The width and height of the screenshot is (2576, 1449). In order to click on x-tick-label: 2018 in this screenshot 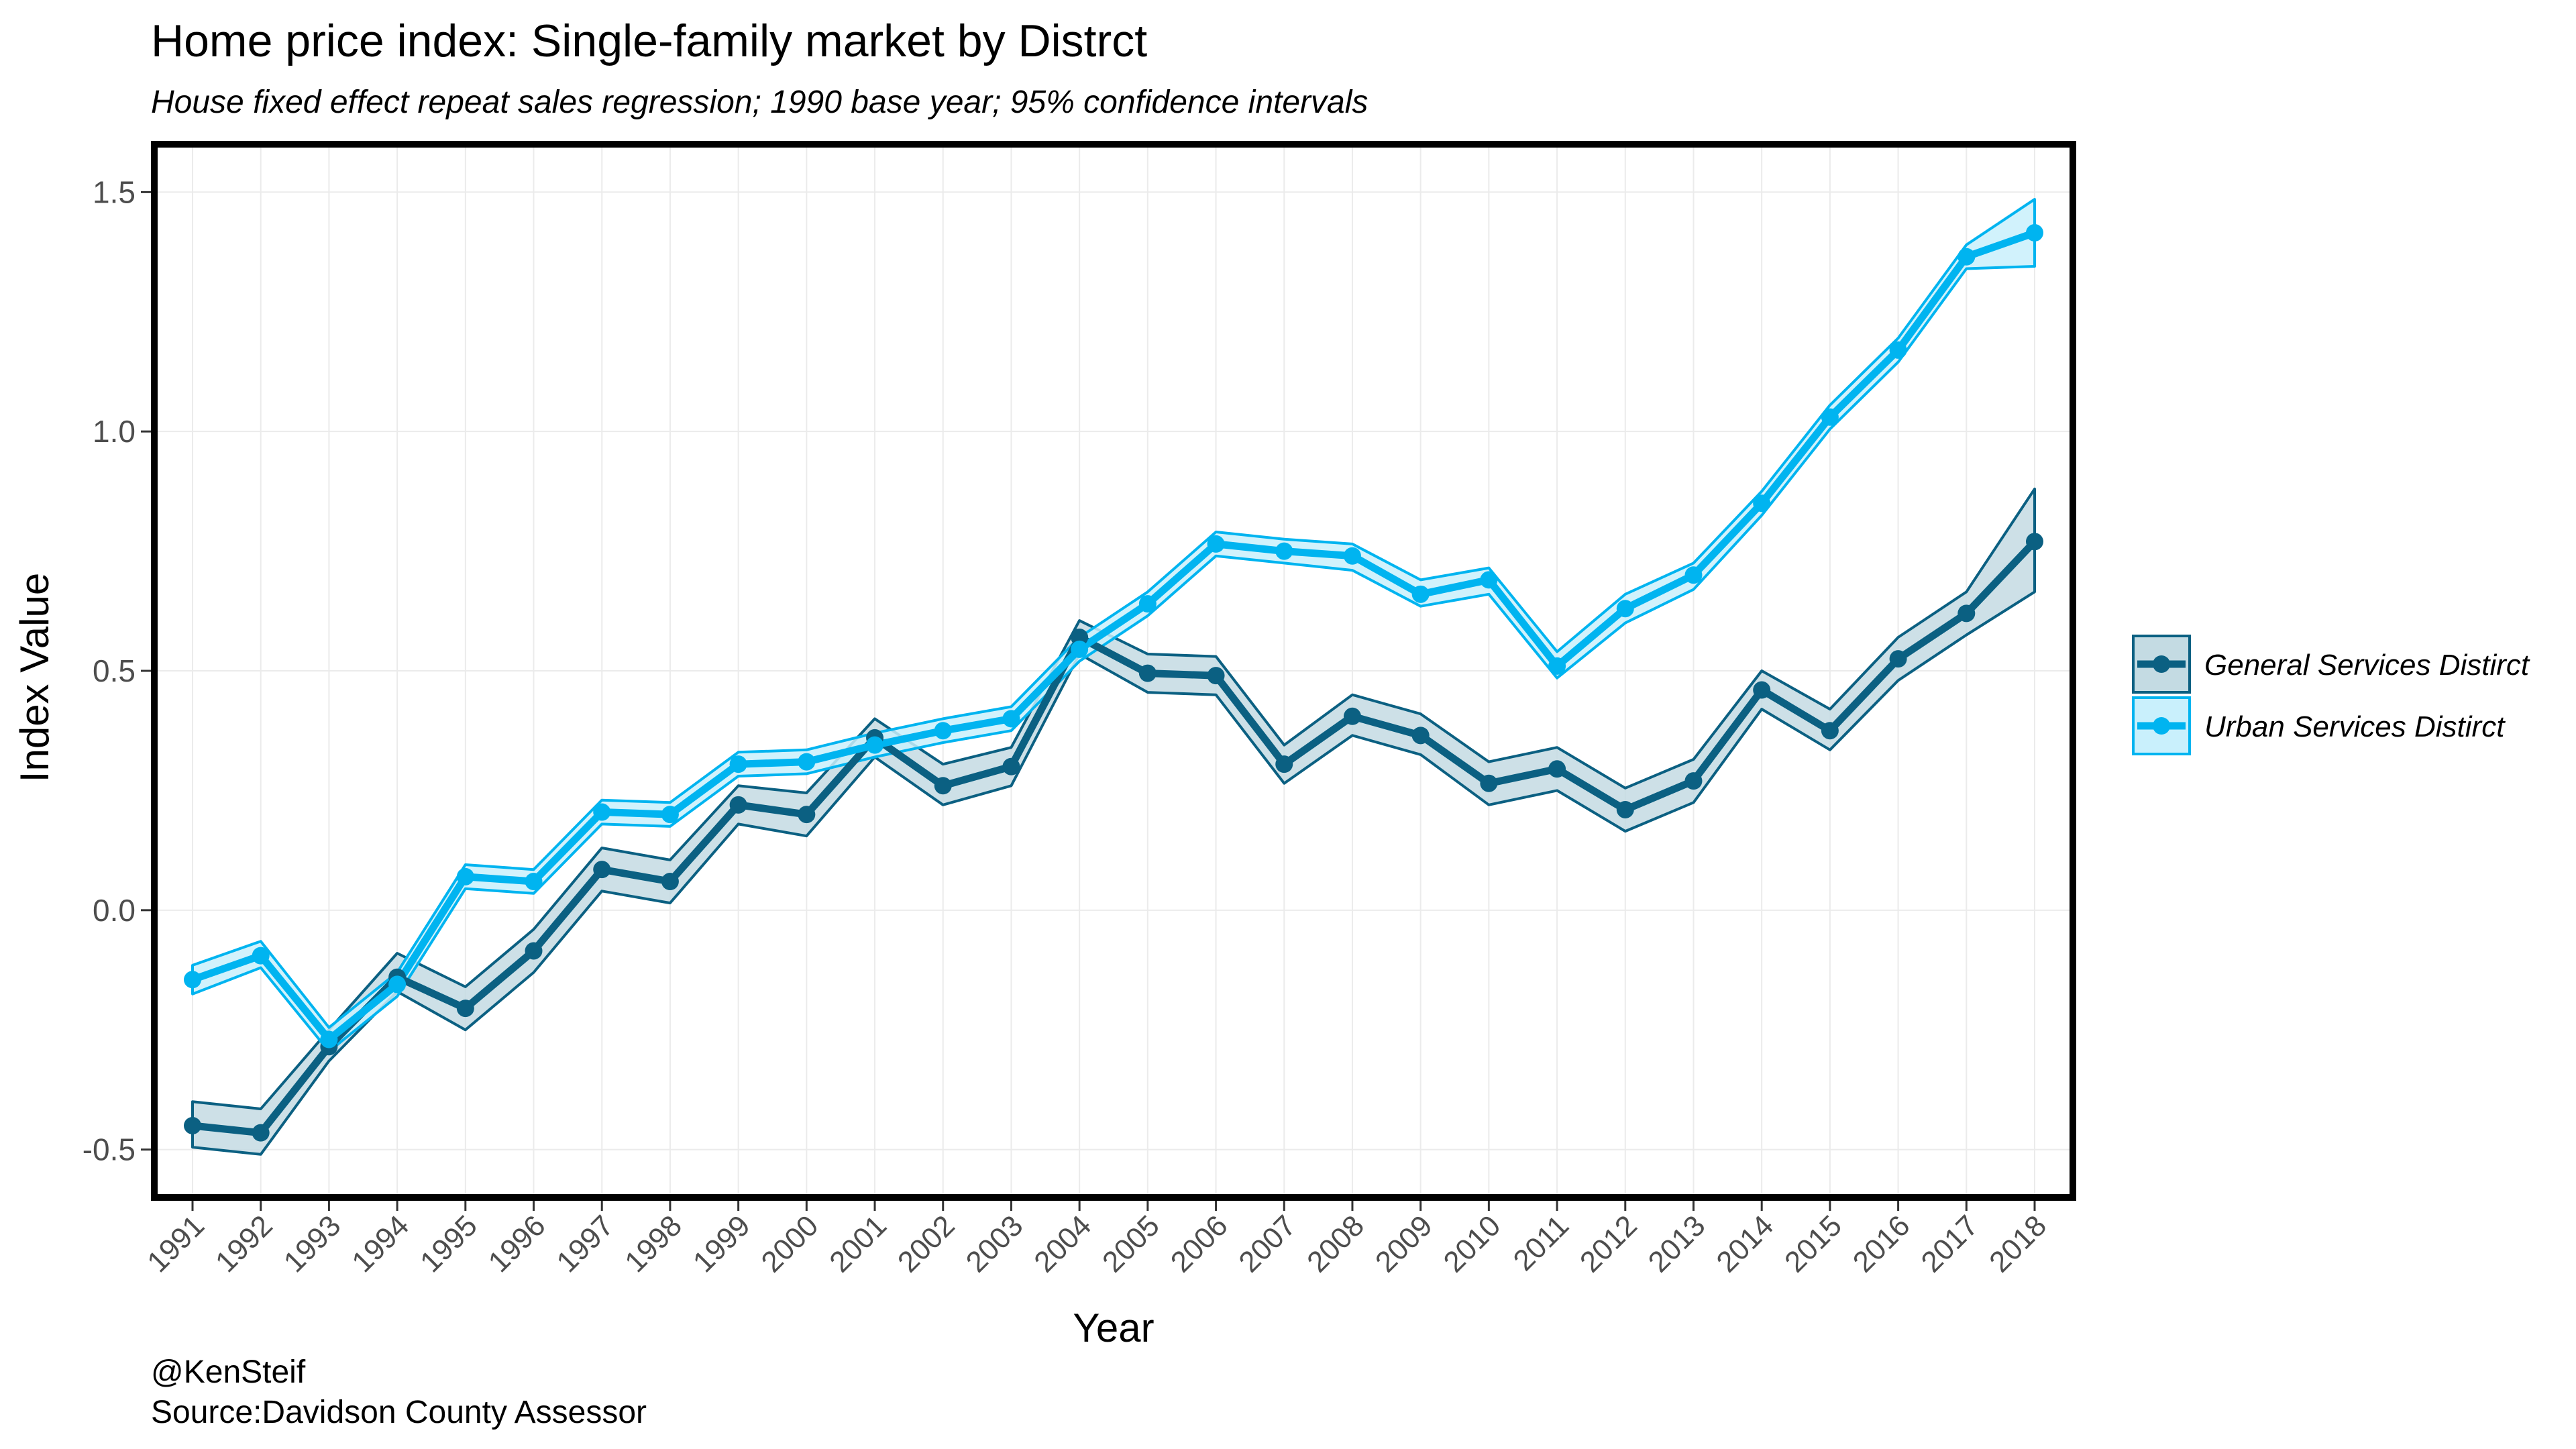, I will do `click(2018, 1244)`.